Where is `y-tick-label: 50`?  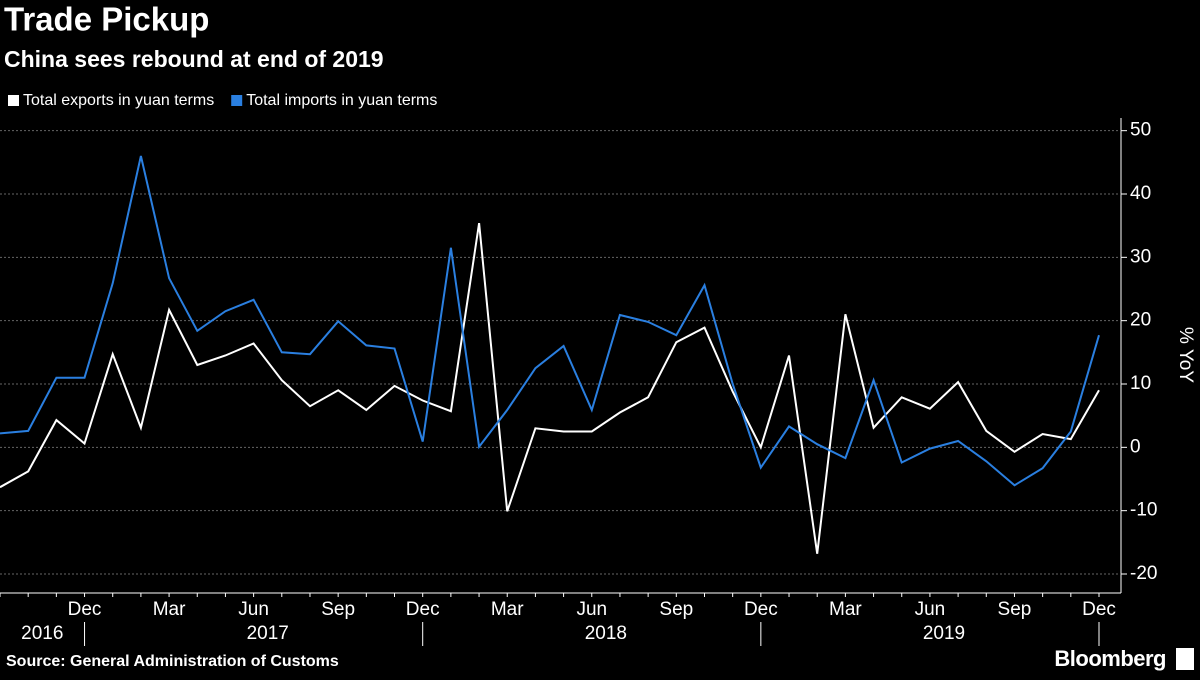 y-tick-label: 50 is located at coordinates (1140, 130).